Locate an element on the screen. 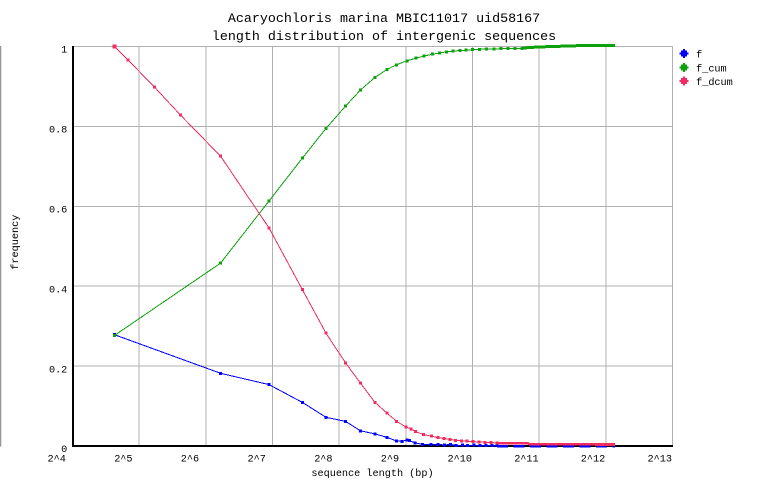 The image size is (762, 503). svg-text: 2^5 is located at coordinates (123, 459).